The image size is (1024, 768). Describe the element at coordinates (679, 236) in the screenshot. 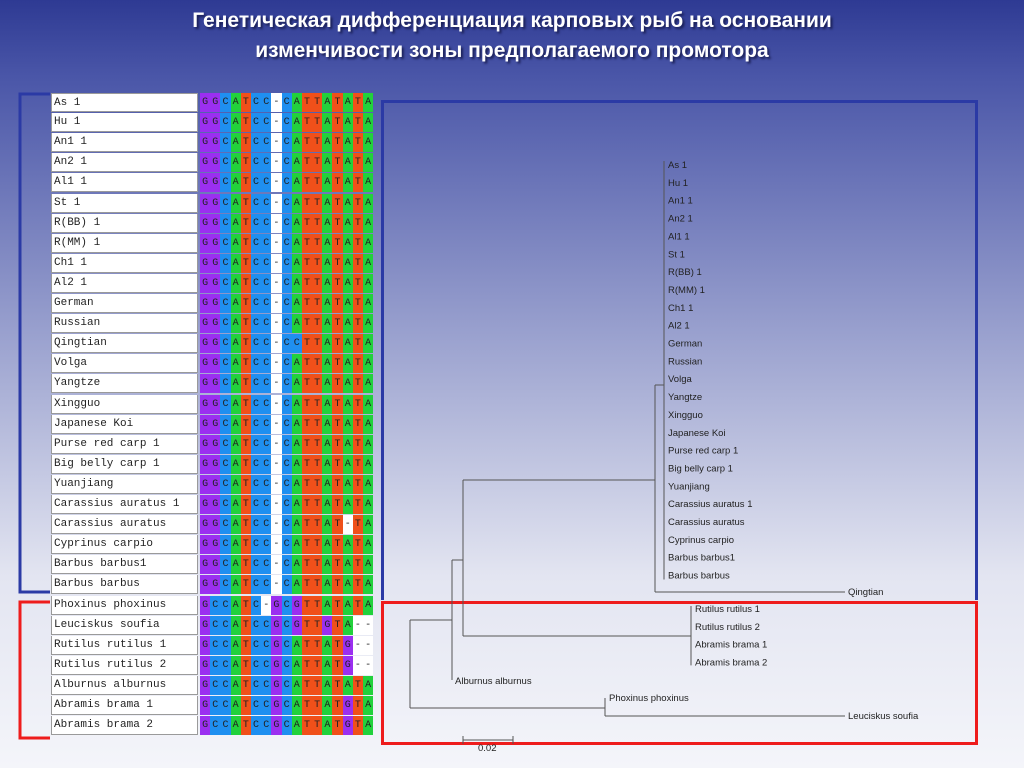

I see `tree-leaf-label: Al1 1` at that location.